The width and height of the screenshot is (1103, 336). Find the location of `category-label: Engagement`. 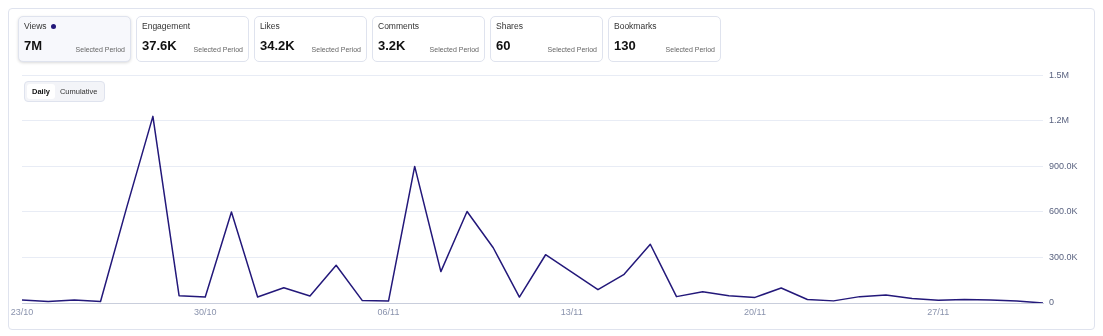

category-label: Engagement is located at coordinates (166, 26).